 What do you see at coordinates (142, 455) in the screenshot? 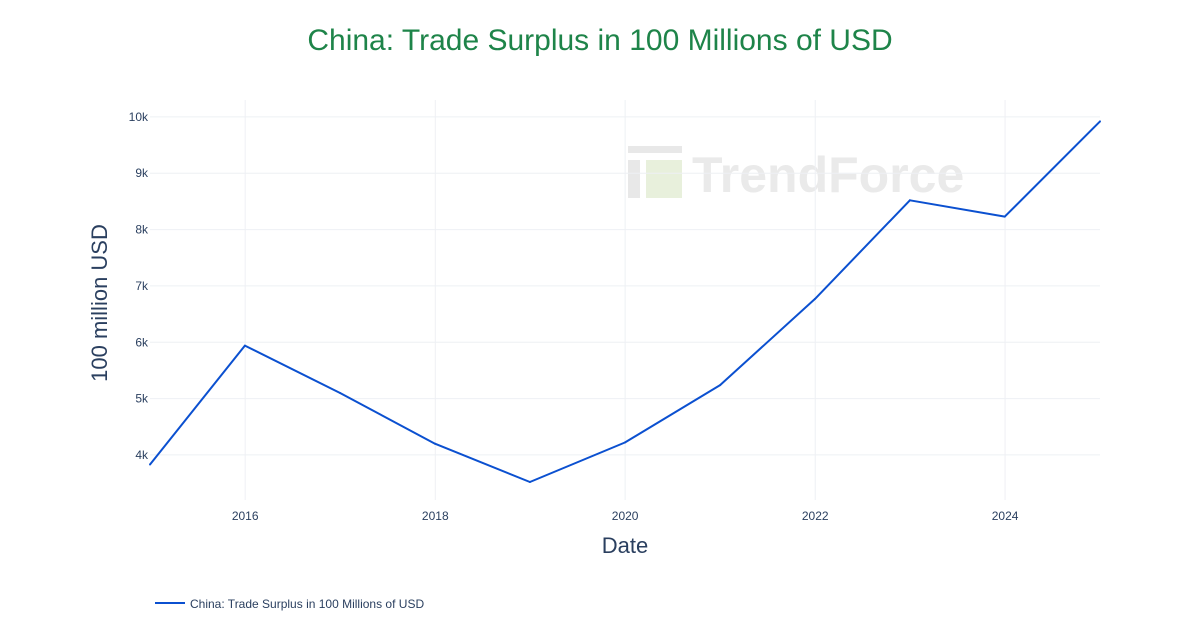
I see `y-tick-label: 4k` at bounding box center [142, 455].